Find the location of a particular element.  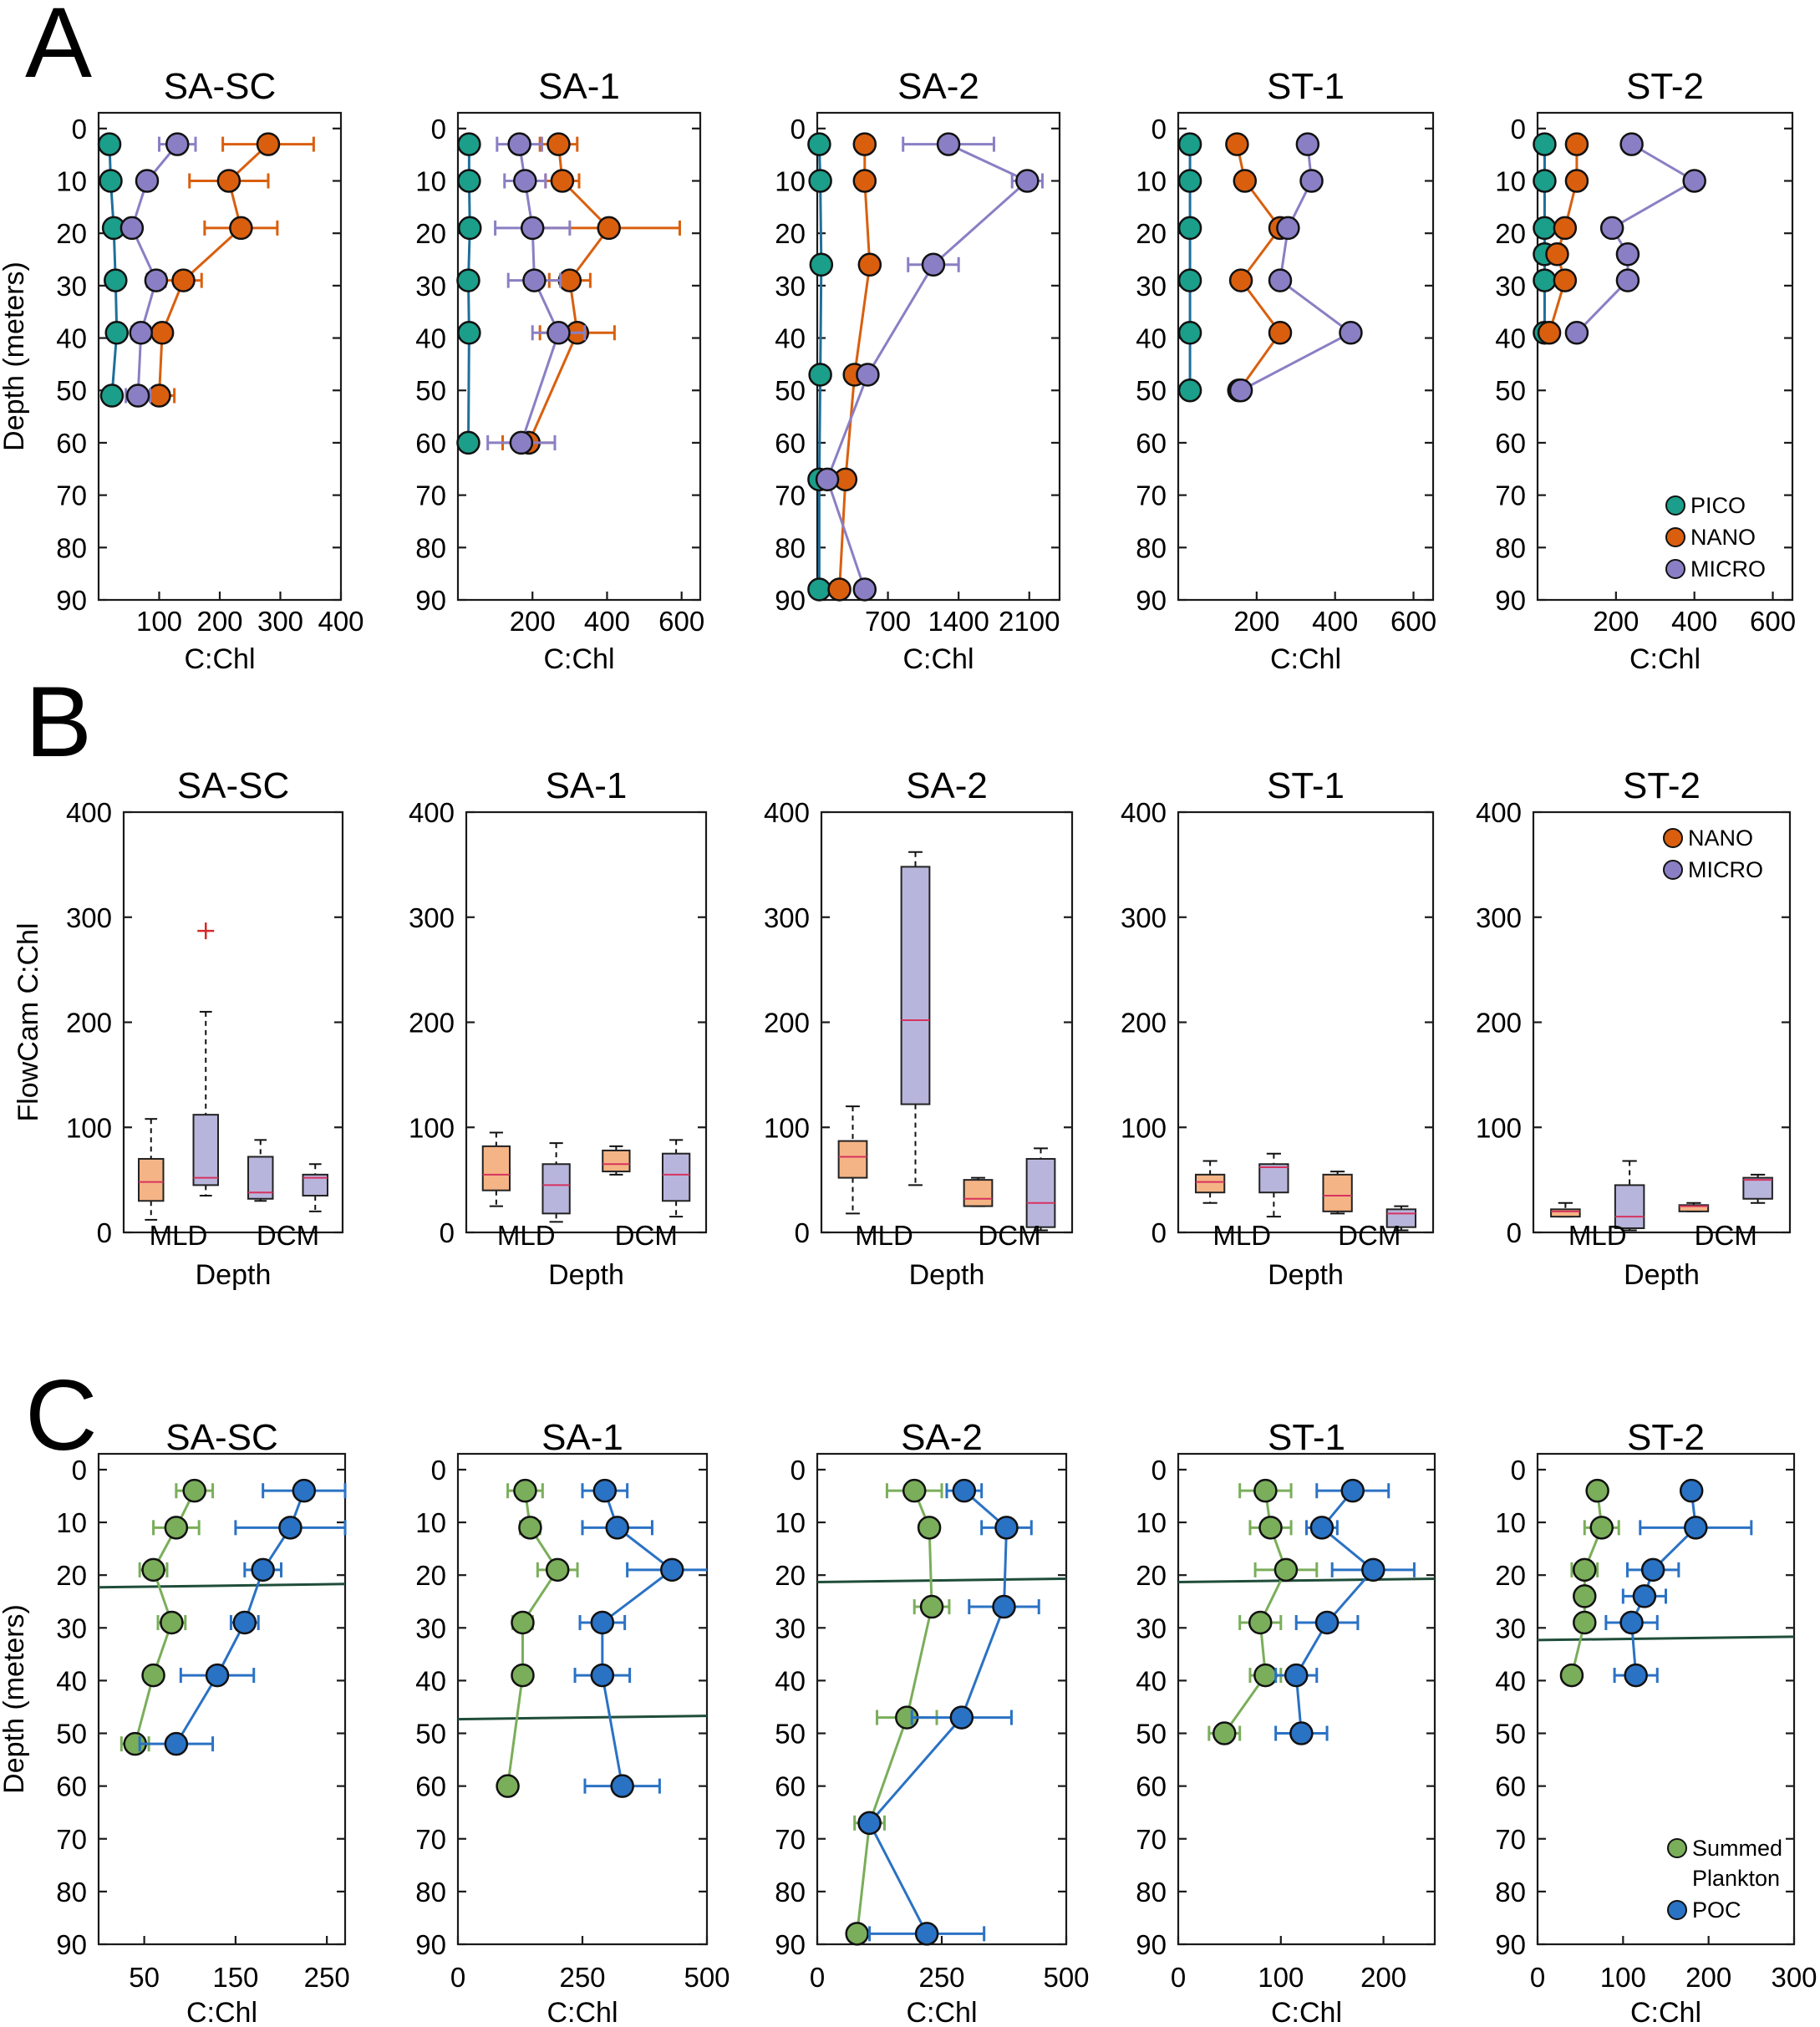

subplot-title: ST-1 is located at coordinates (1306, 1438).